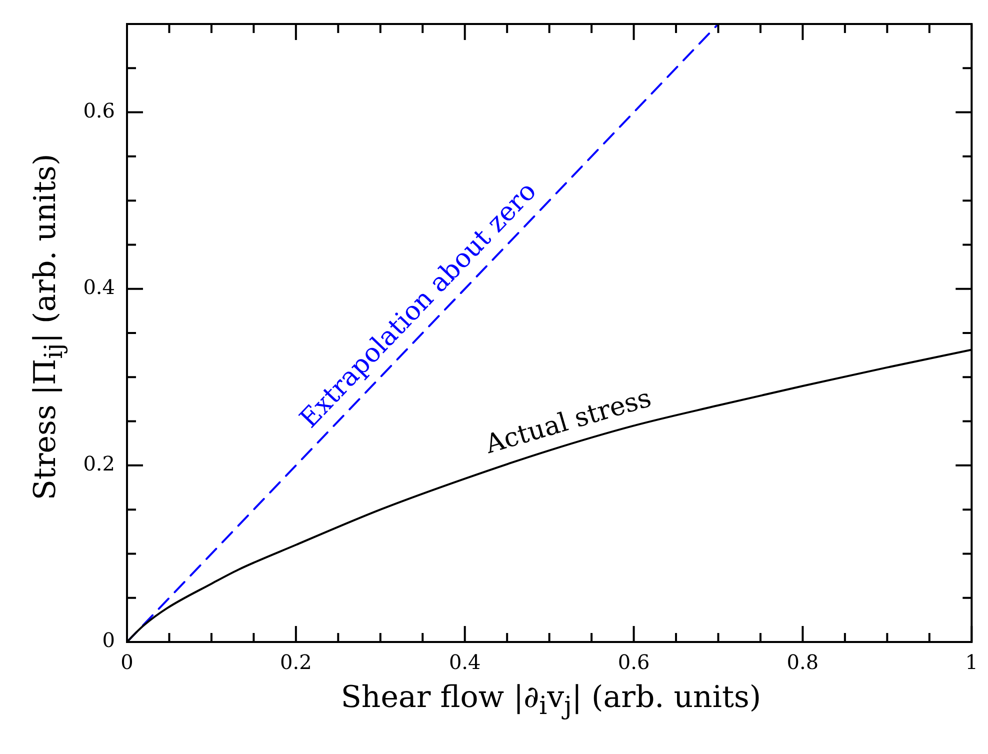 This screenshot has height=754, width=988. What do you see at coordinates (802, 662) in the screenshot?
I see `x-tick-label: 0.8` at bounding box center [802, 662].